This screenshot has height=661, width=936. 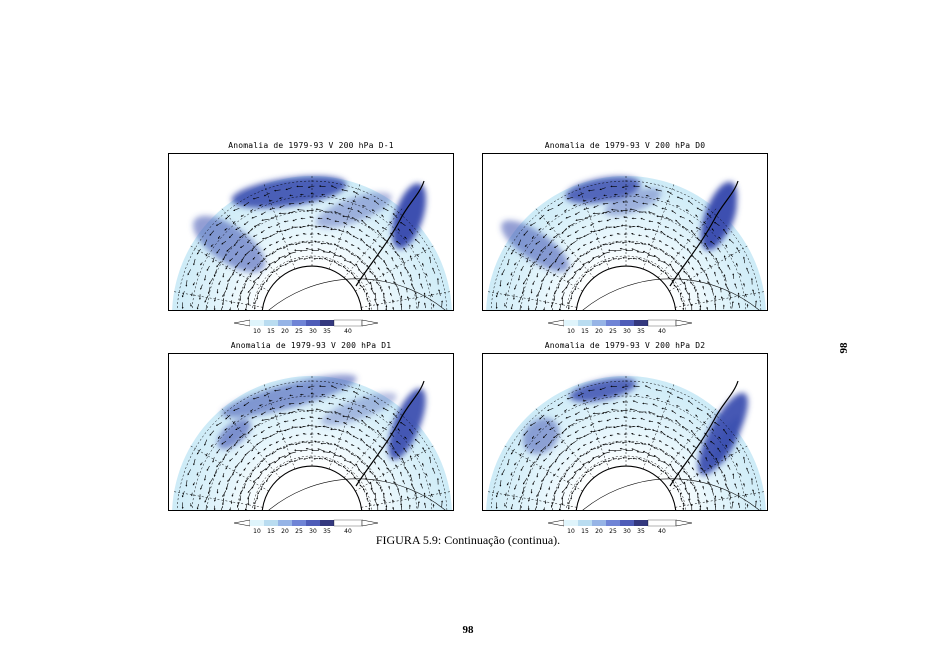 What do you see at coordinates (309, 224) in the screenshot?
I see `anomaly-shading` at bounding box center [309, 224].